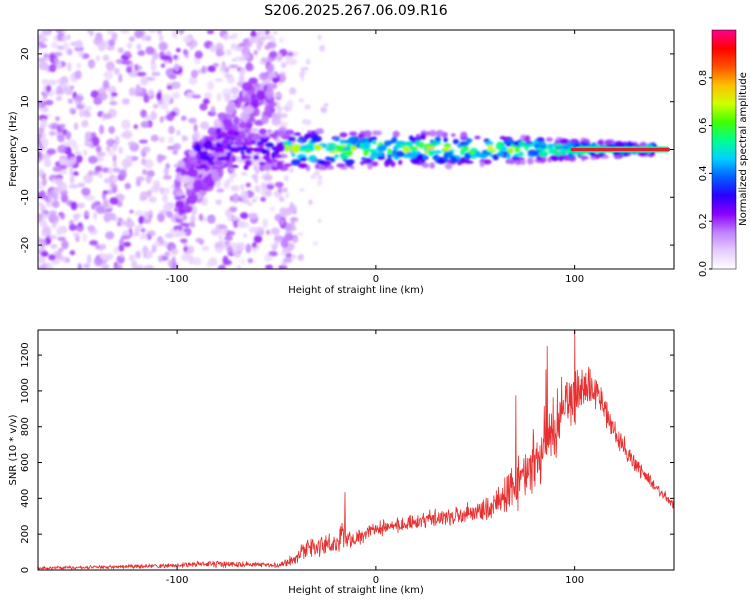 The image size is (750, 600). Describe the element at coordinates (703, 78) in the screenshot. I see `colorbar-tick-label: 0.8` at that location.